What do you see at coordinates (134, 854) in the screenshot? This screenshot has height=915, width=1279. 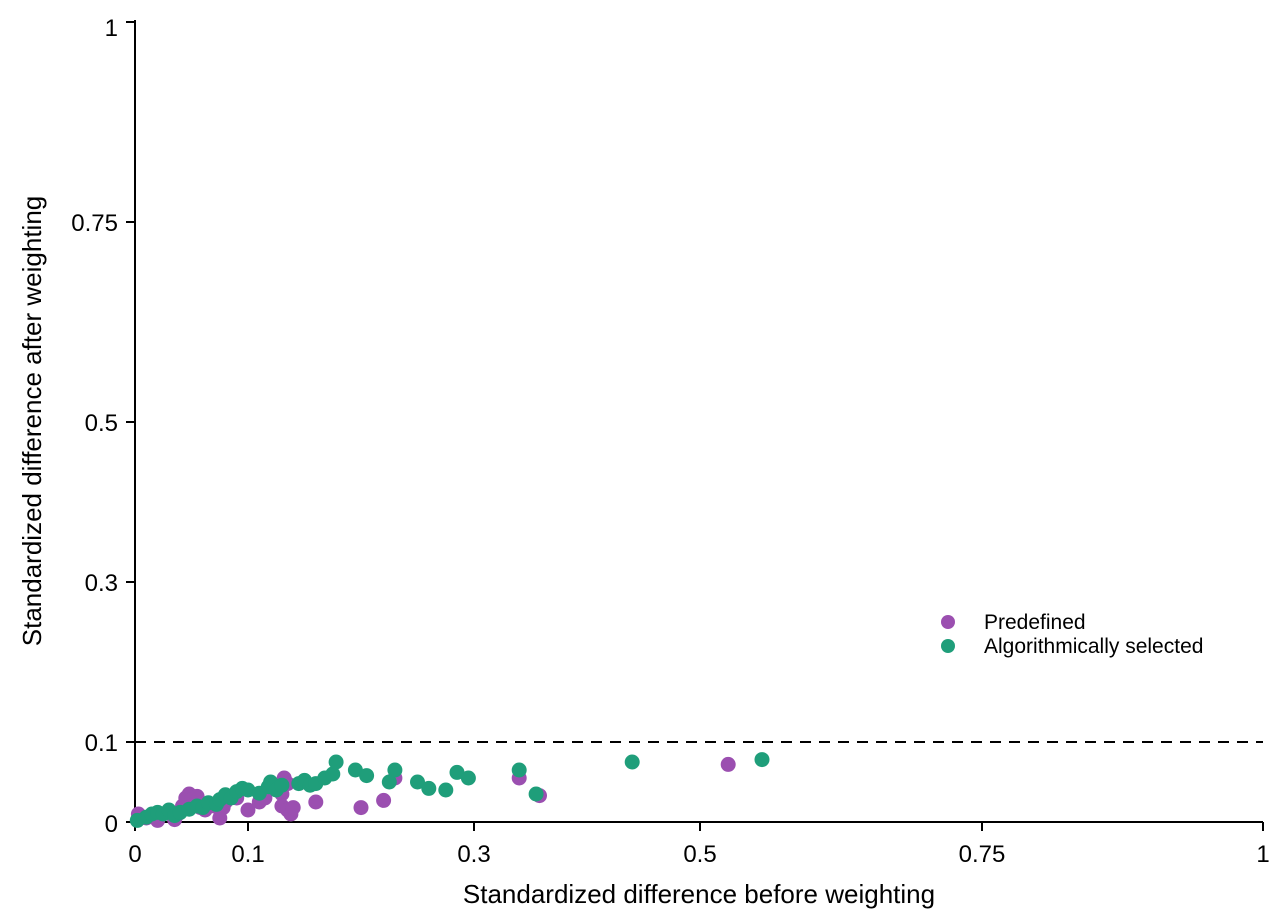 I see `x-tick-label: 0` at bounding box center [134, 854].